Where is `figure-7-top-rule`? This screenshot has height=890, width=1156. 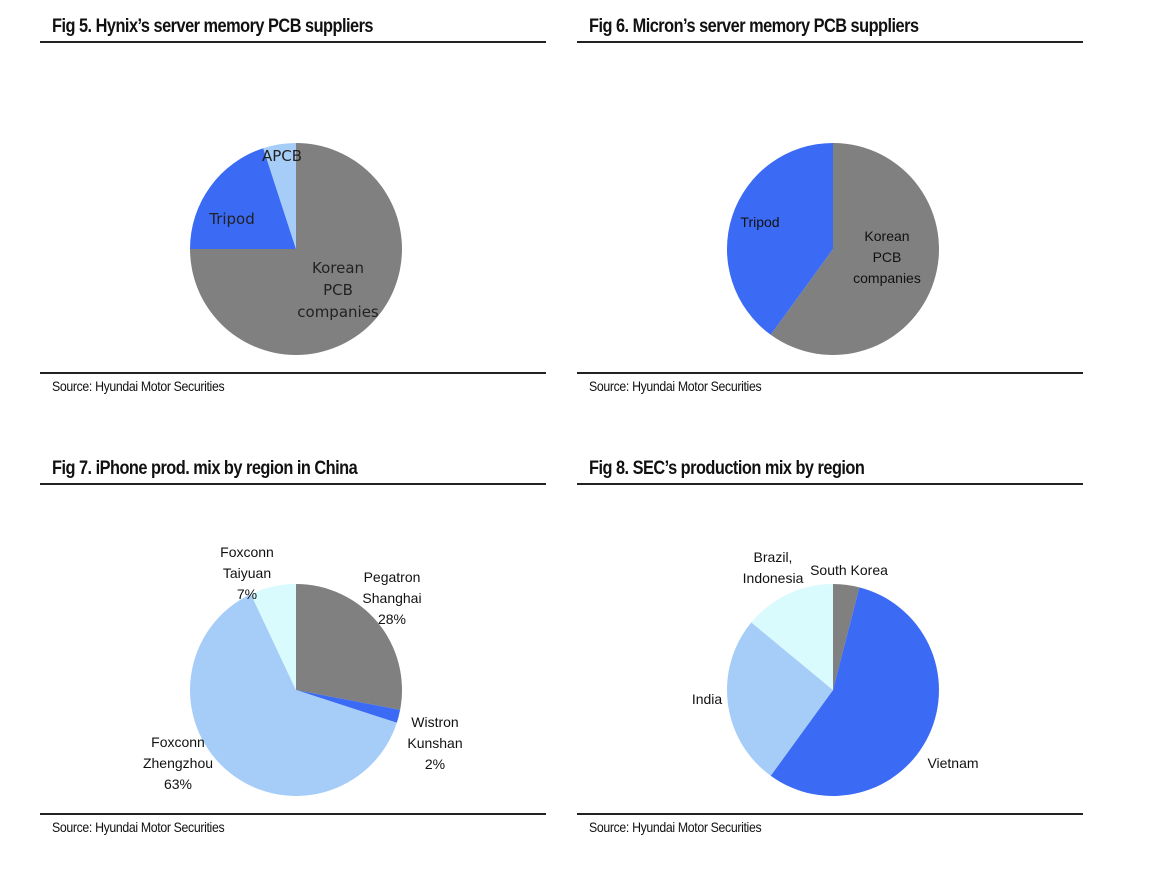
figure-7-top-rule is located at coordinates (293, 484).